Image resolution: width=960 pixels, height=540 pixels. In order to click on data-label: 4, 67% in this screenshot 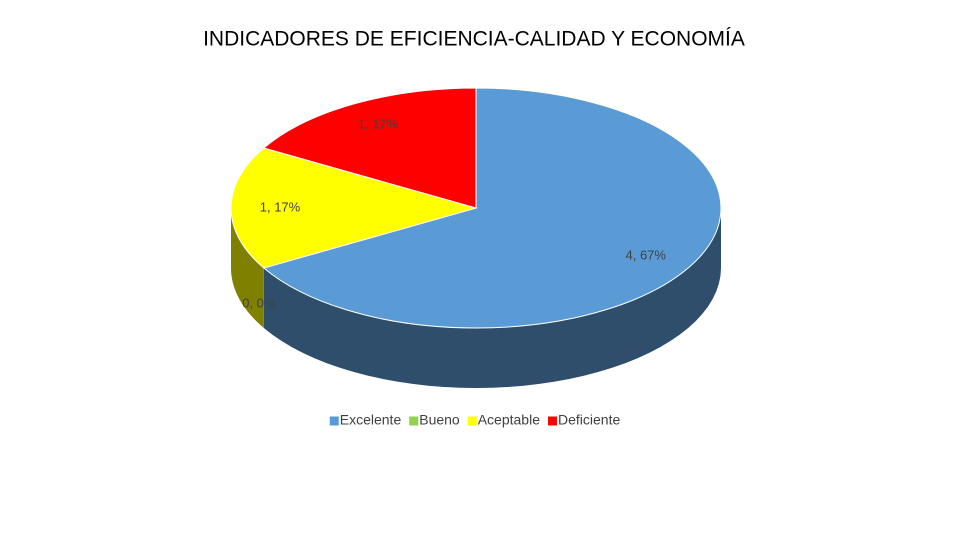, I will do `click(645, 254)`.